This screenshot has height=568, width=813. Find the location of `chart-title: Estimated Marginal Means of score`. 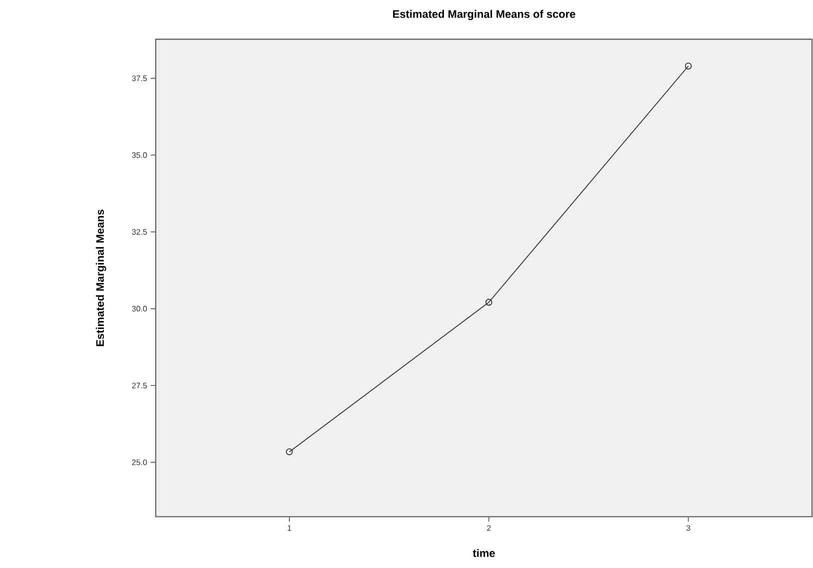

chart-title: Estimated Marginal Means of score is located at coordinates (484, 15).